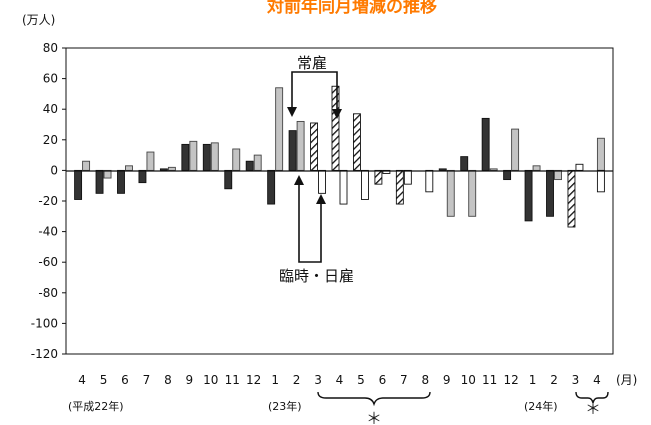 The width and height of the screenshot is (651, 425). Describe the element at coordinates (48, 232) in the screenshot. I see `y-tick-label: -40` at that location.